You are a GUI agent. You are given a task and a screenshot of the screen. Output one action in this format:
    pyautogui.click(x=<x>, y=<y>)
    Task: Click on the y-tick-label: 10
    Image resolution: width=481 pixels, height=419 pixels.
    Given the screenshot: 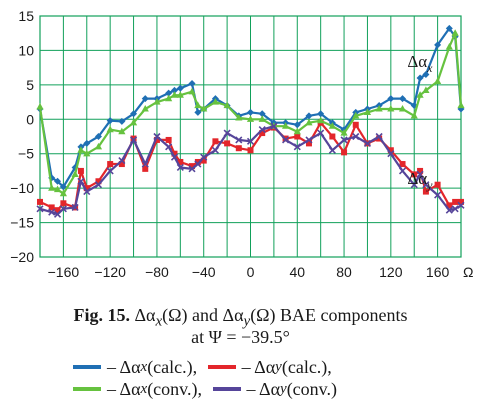 What is the action you would take?
    pyautogui.click(x=26, y=50)
    